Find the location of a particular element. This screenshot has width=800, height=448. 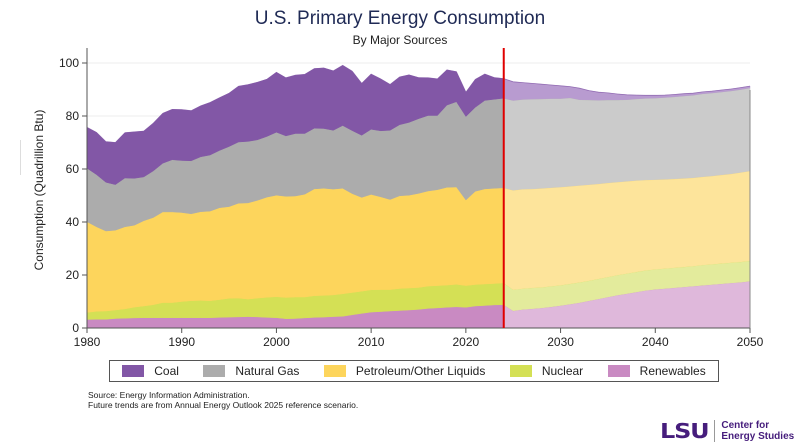

logo-line-2: Energy Studies is located at coordinates (758, 436).